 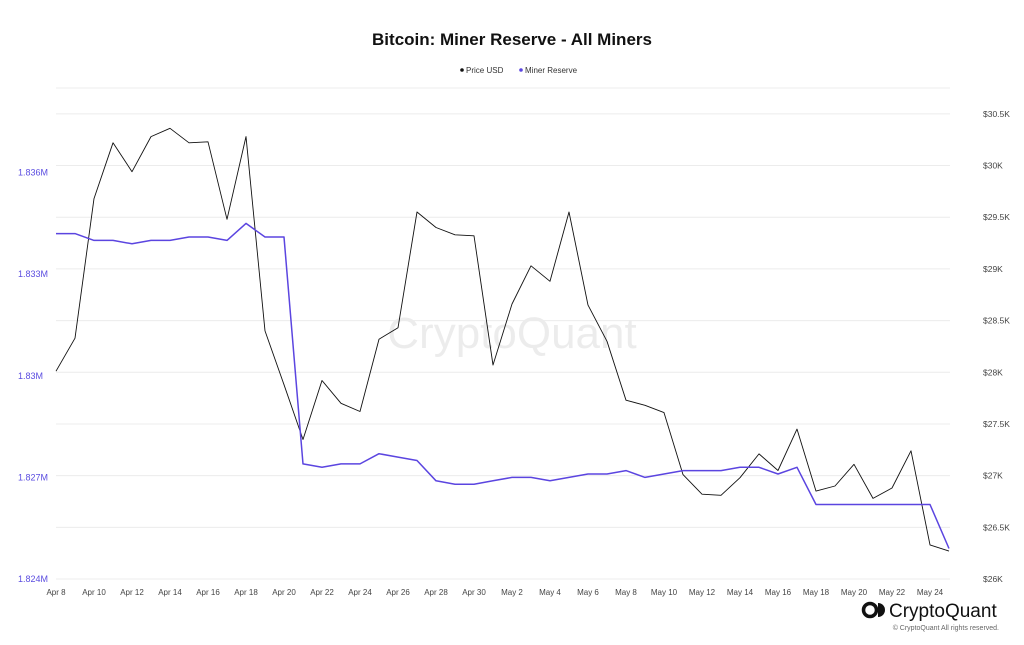 What do you see at coordinates (996, 217) in the screenshot?
I see `right-tick-label: $29.5K` at bounding box center [996, 217].